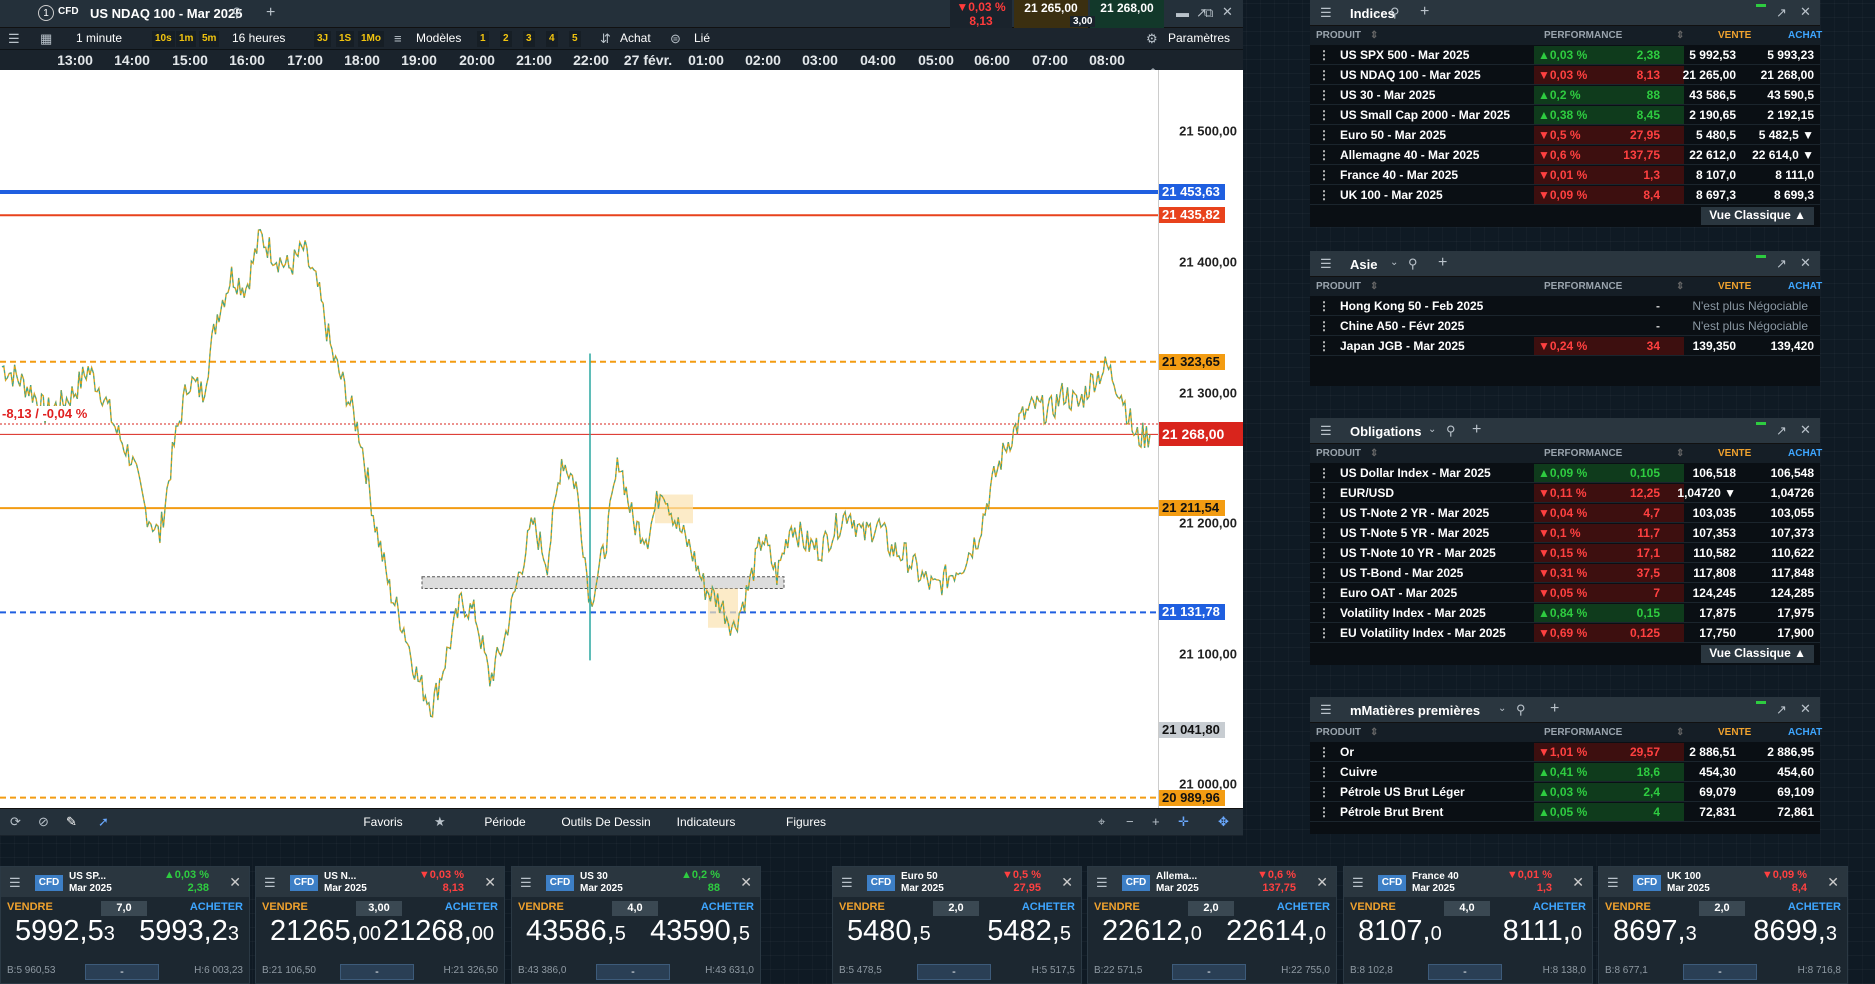  What do you see at coordinates (1415, 710) in the screenshot?
I see `panel-title: mMatières premières` at bounding box center [1415, 710].